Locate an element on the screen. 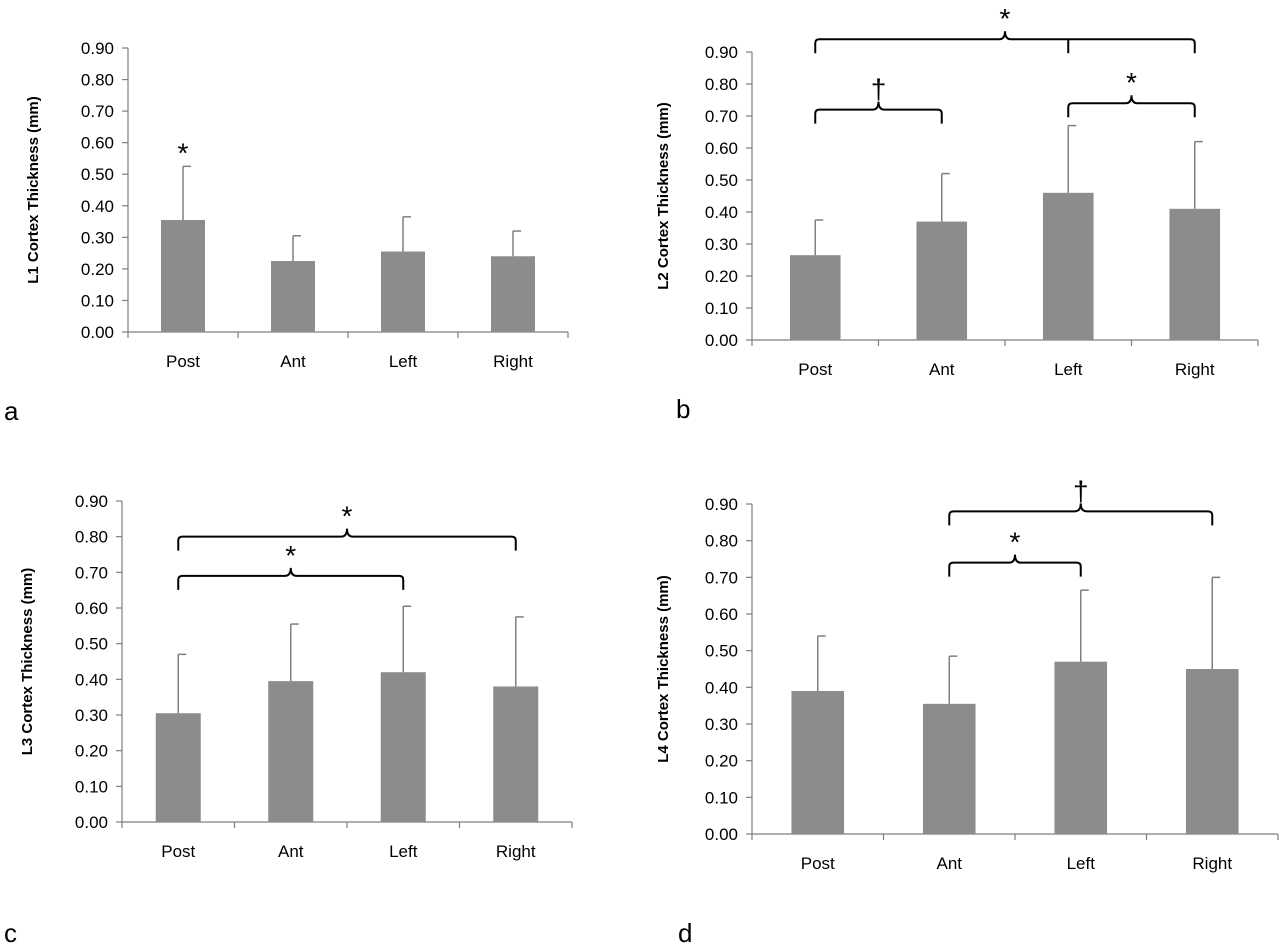 This screenshot has width=1280, height=944. y-axis-label: L2 Cortex Thickness (mm) is located at coordinates (663, 196).